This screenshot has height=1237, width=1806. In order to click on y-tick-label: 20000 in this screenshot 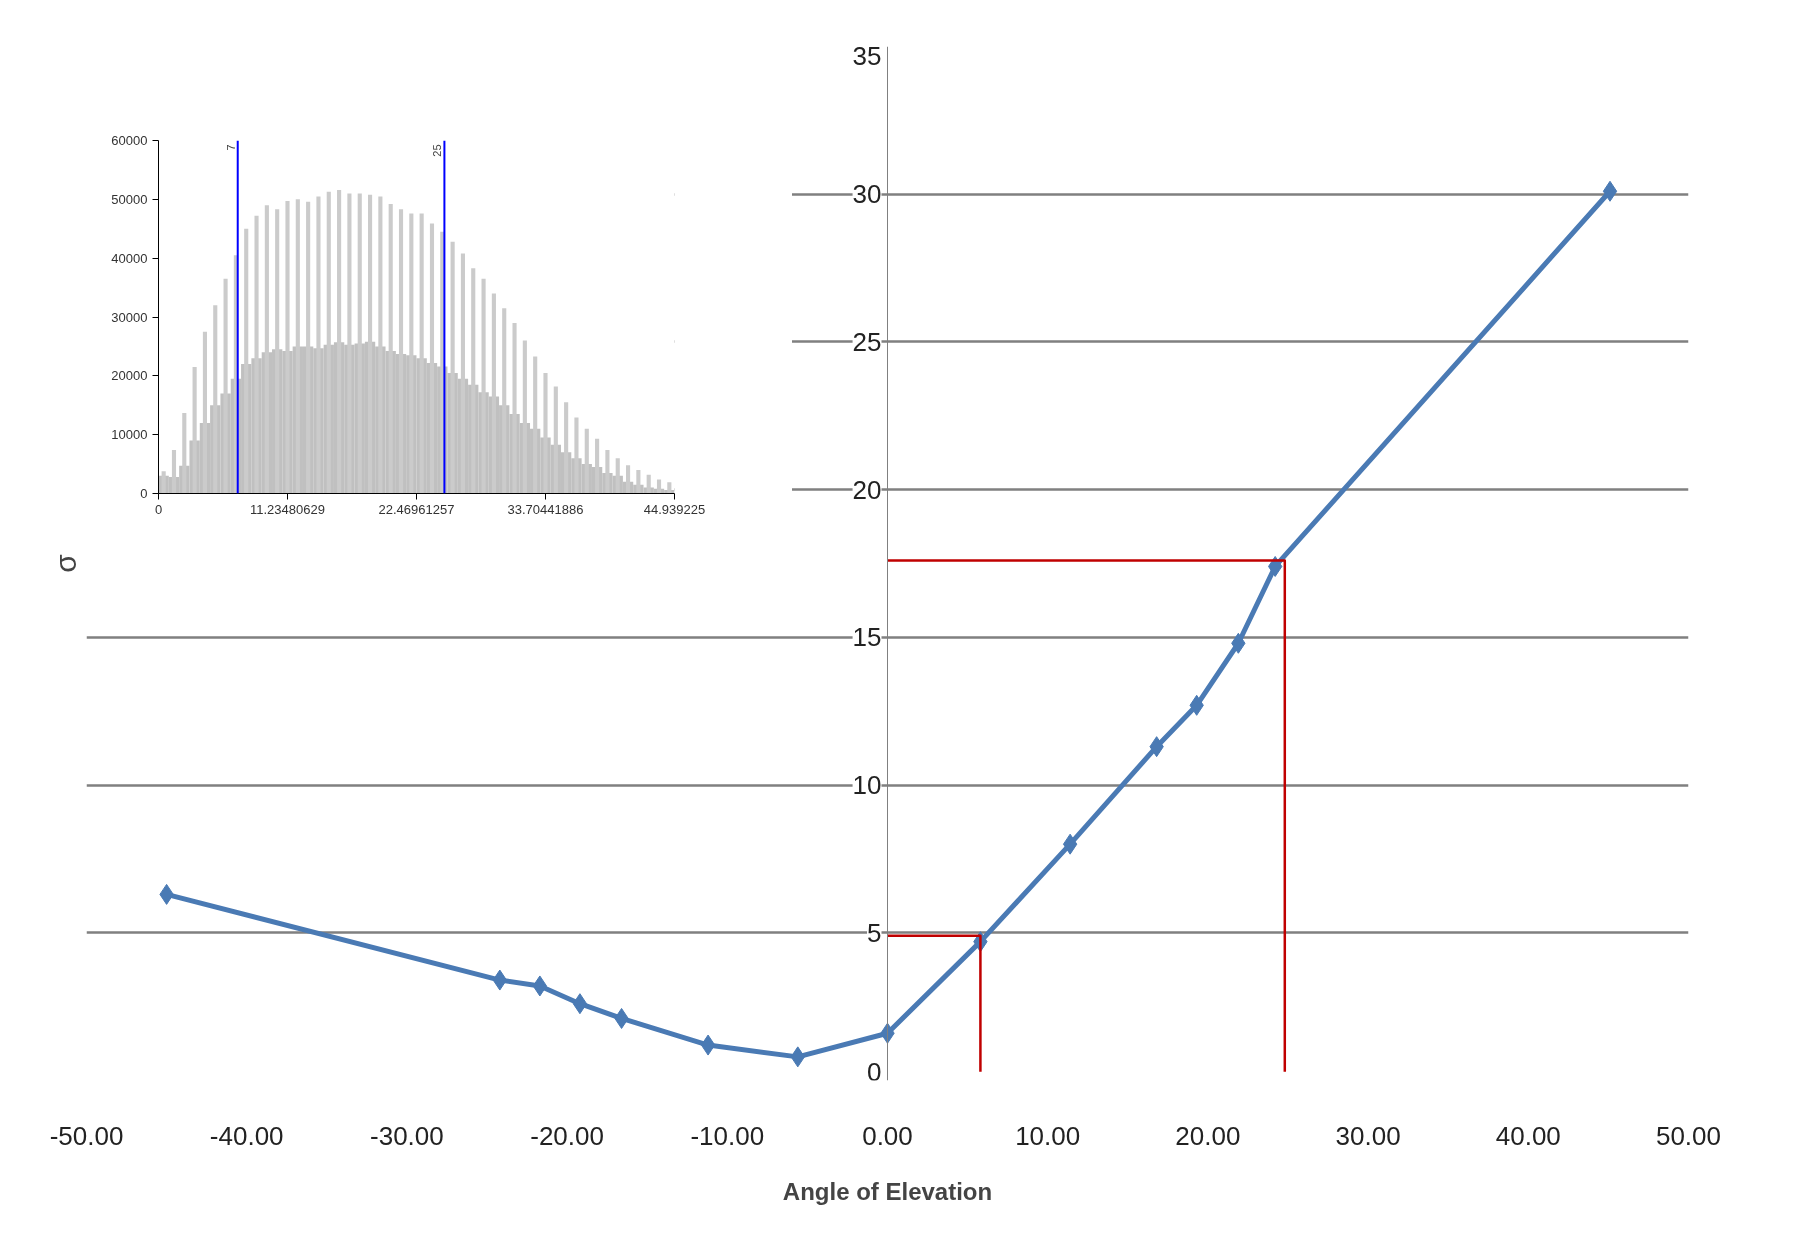, I will do `click(129, 376)`.